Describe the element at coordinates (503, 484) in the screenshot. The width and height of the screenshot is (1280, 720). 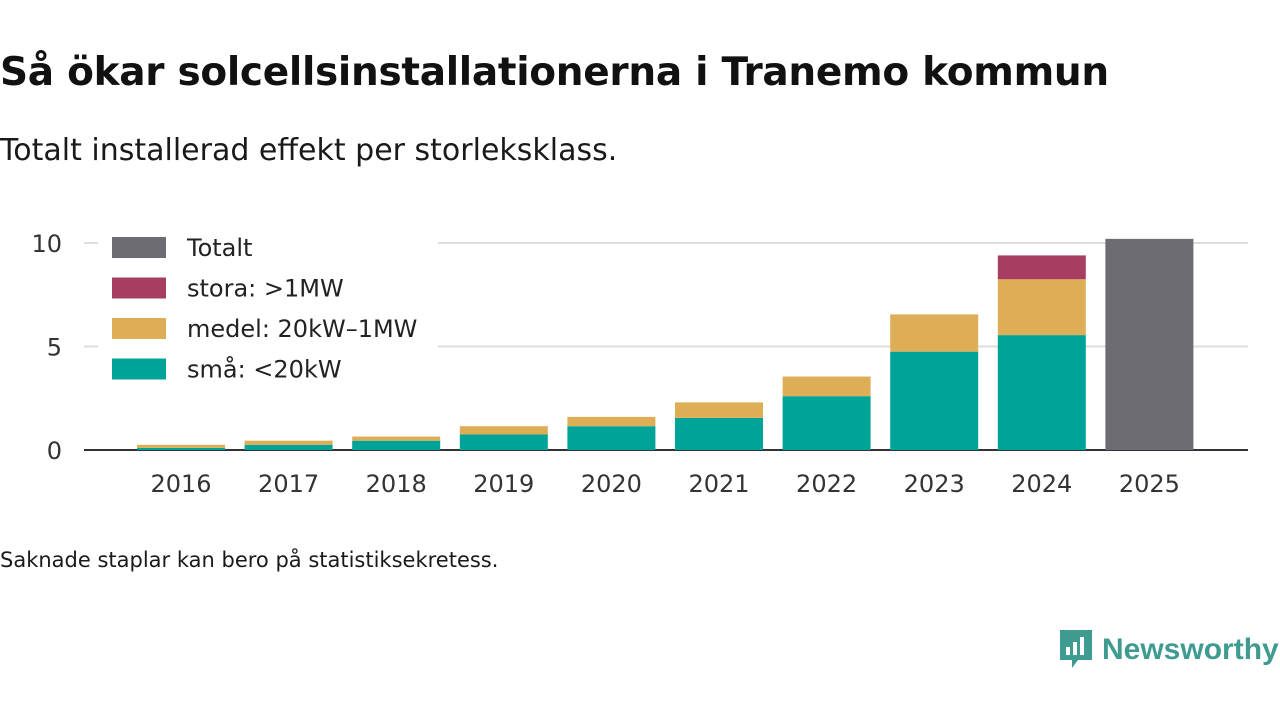
I see `x-tick-label: 2019` at that location.